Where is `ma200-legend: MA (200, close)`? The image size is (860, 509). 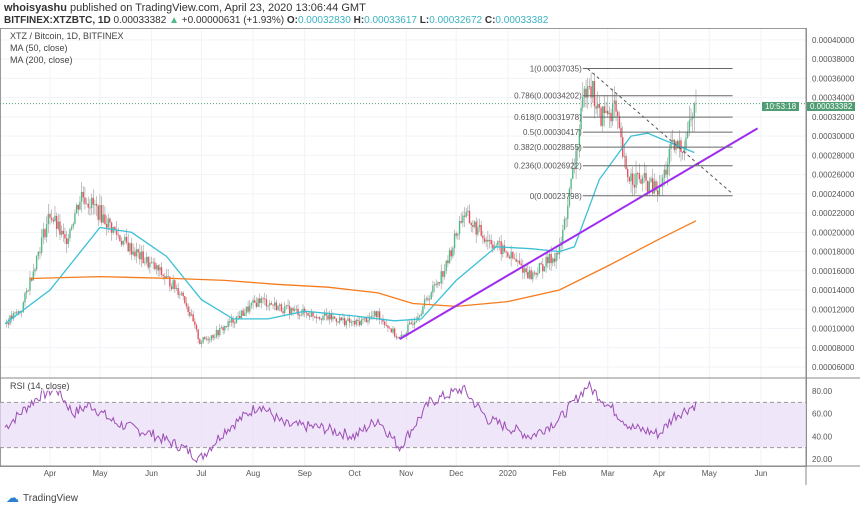
ma200-legend: MA (200, close) is located at coordinates (41, 60).